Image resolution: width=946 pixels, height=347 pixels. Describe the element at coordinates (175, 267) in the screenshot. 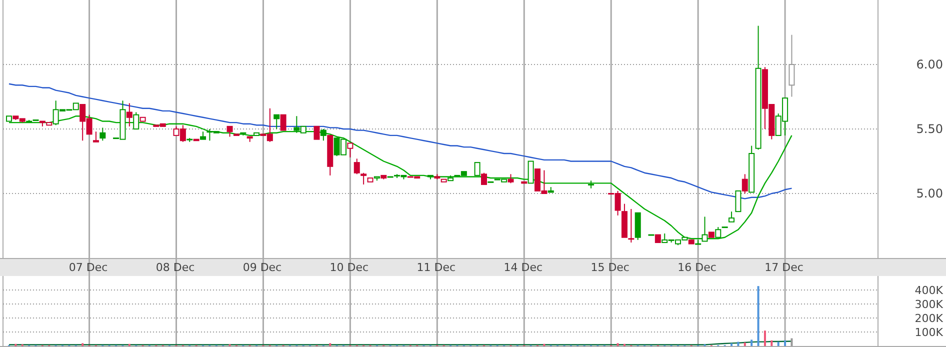

I see `x-tick-label: 08 Dec` at that location.